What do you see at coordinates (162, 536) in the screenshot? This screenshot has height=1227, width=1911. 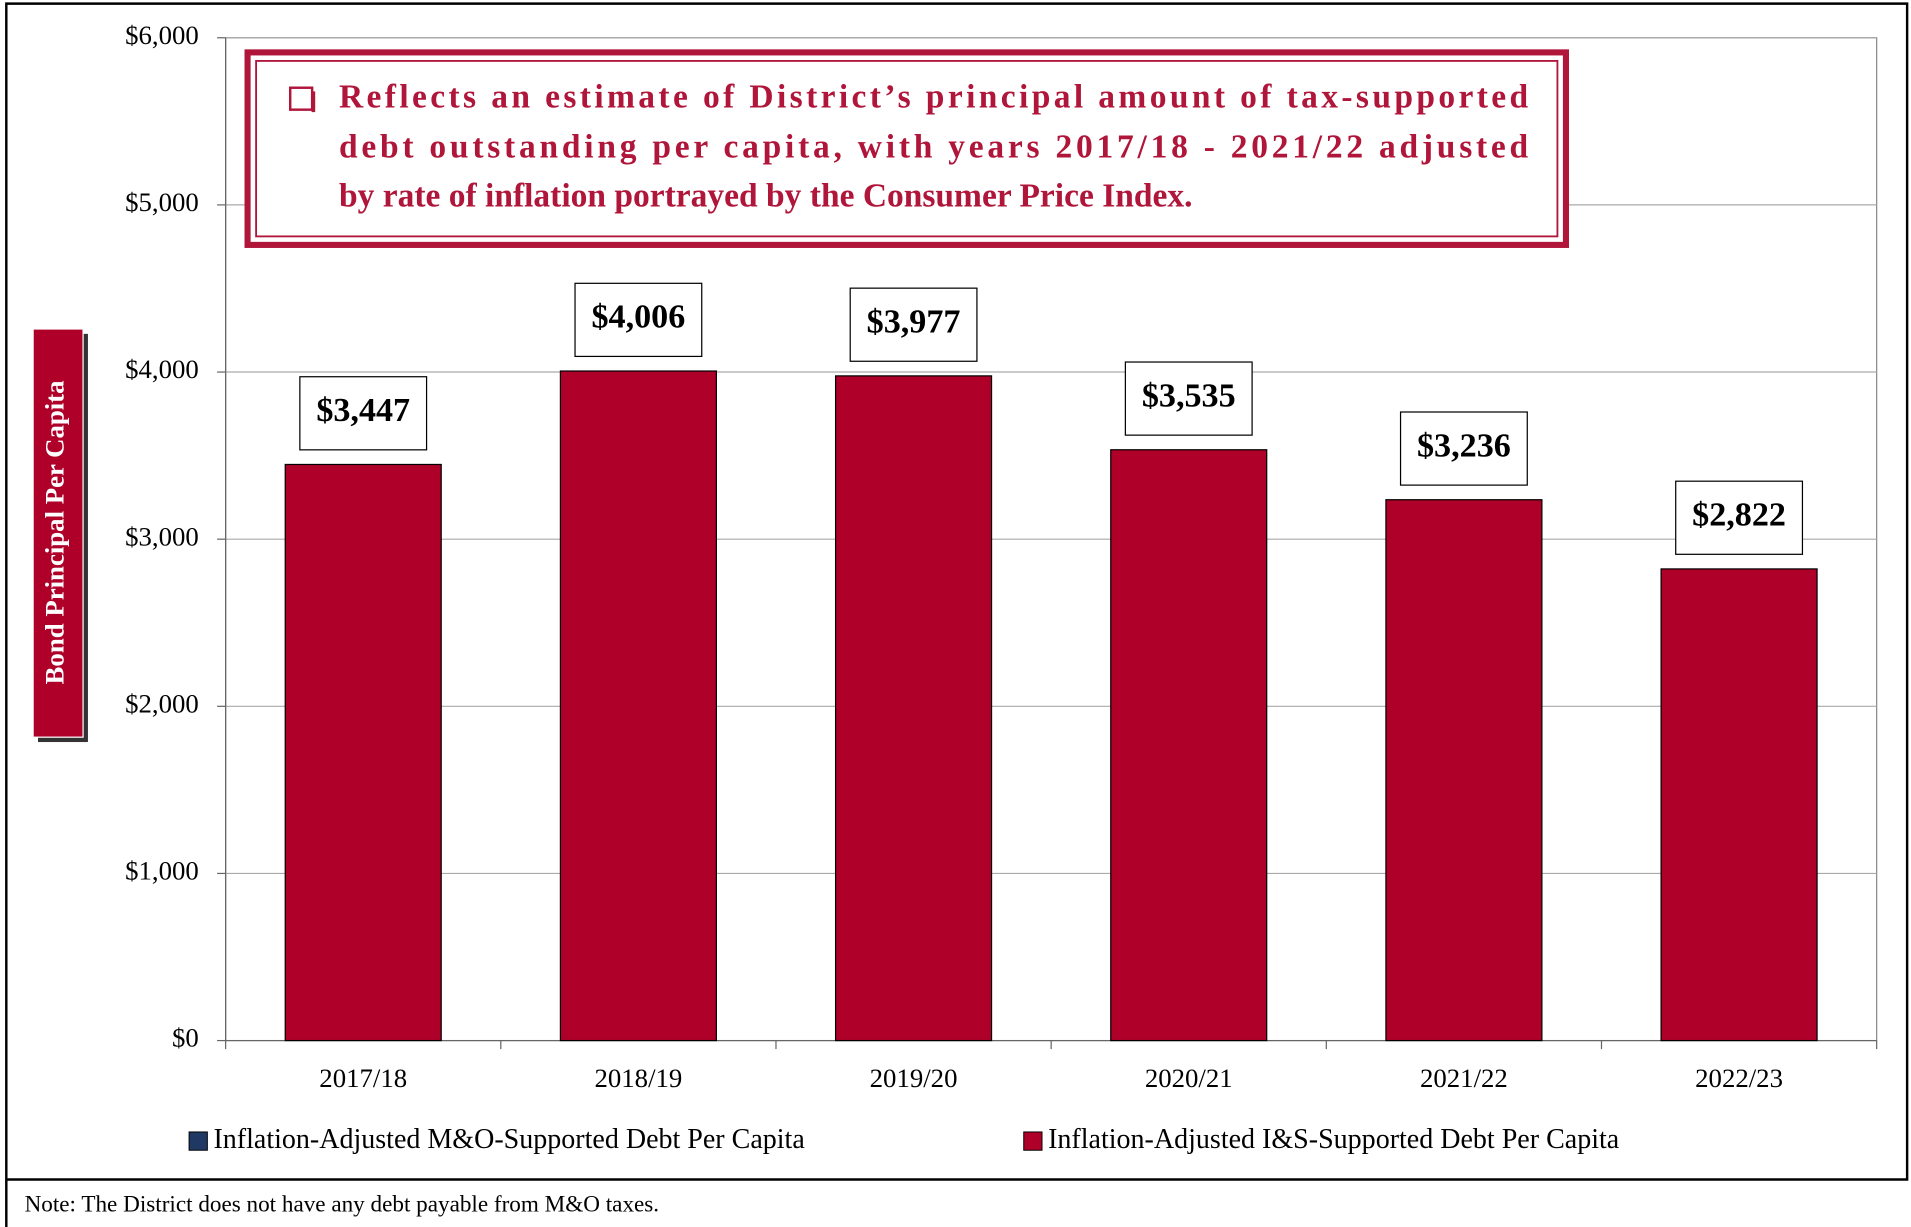 I see `y-tick-label: $3,000` at bounding box center [162, 536].